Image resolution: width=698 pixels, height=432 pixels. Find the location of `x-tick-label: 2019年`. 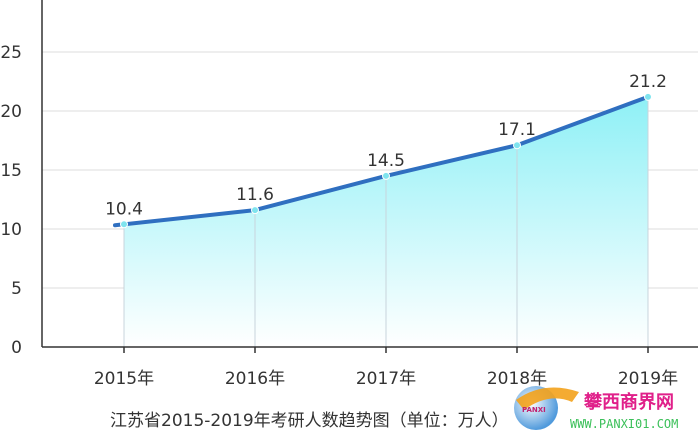

x-tick-label: 2019年 is located at coordinates (648, 379).